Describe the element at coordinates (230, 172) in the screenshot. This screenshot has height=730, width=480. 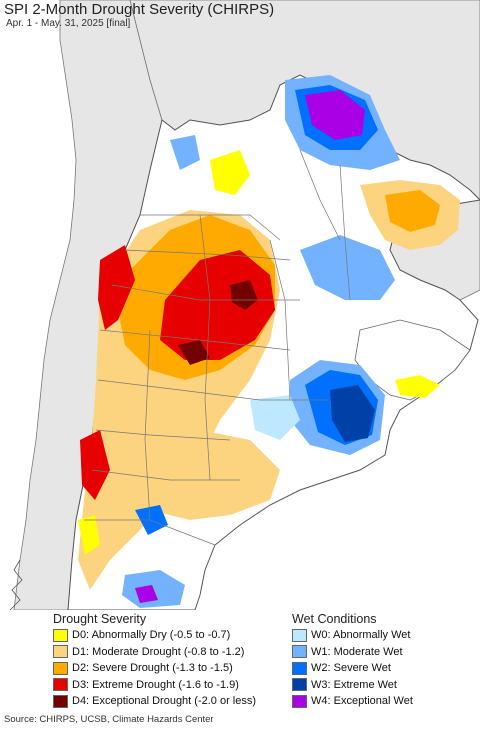
I see `d0-area-north` at that location.